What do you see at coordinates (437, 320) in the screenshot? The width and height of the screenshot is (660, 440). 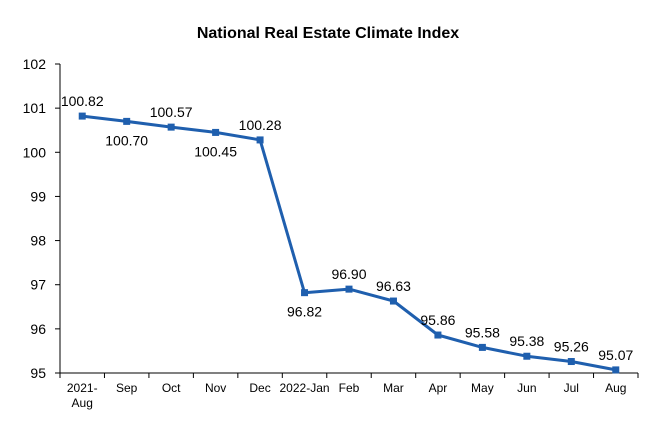 I see `data-label: 95.86` at bounding box center [437, 320].